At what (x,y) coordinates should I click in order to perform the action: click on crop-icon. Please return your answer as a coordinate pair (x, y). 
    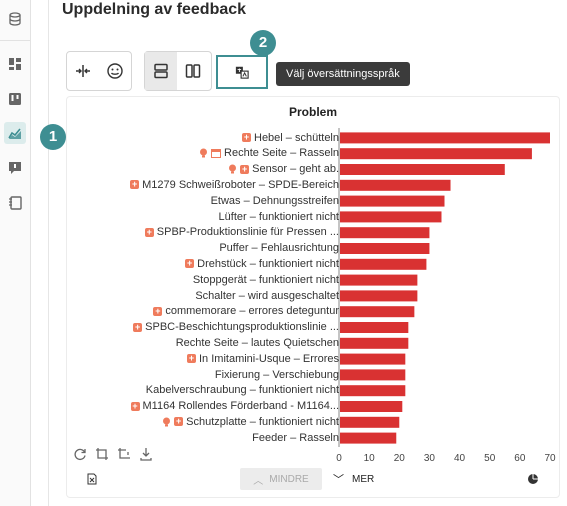
    Looking at the image, I should click on (102, 454).